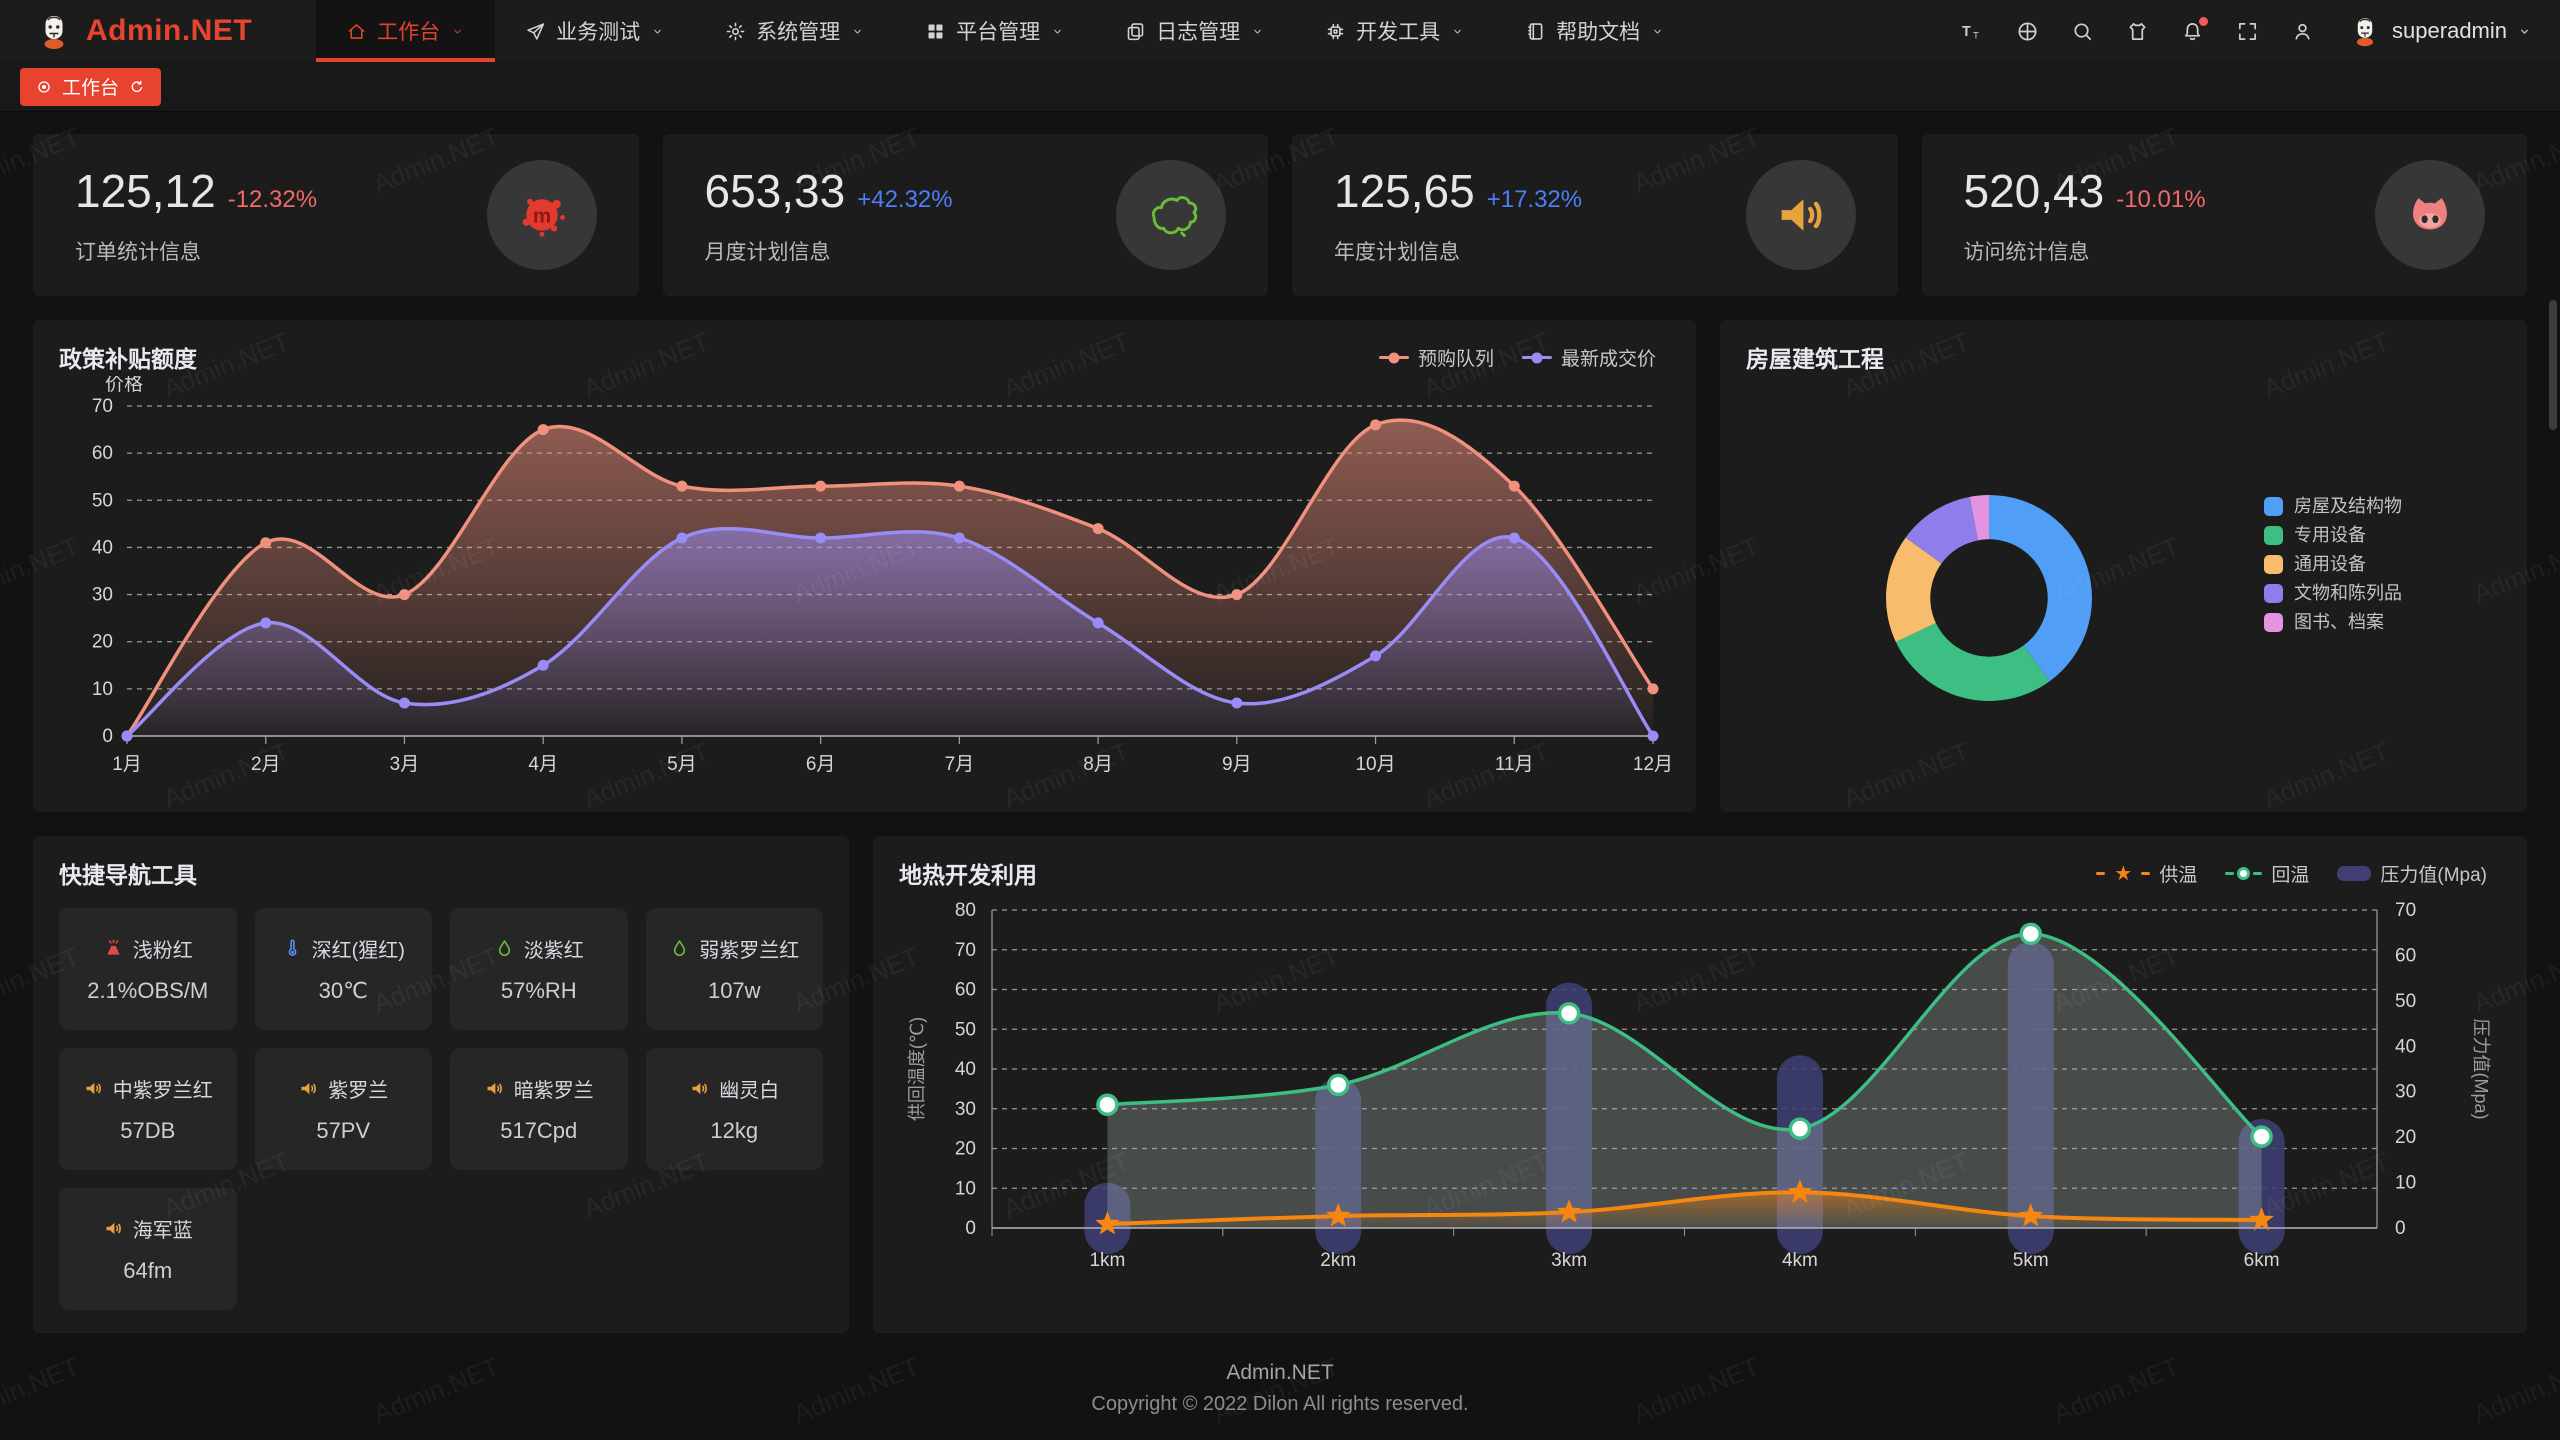  What do you see at coordinates (343, 969) in the screenshot?
I see `quick-nav-1: 深红(猩红) 30℃` at bounding box center [343, 969].